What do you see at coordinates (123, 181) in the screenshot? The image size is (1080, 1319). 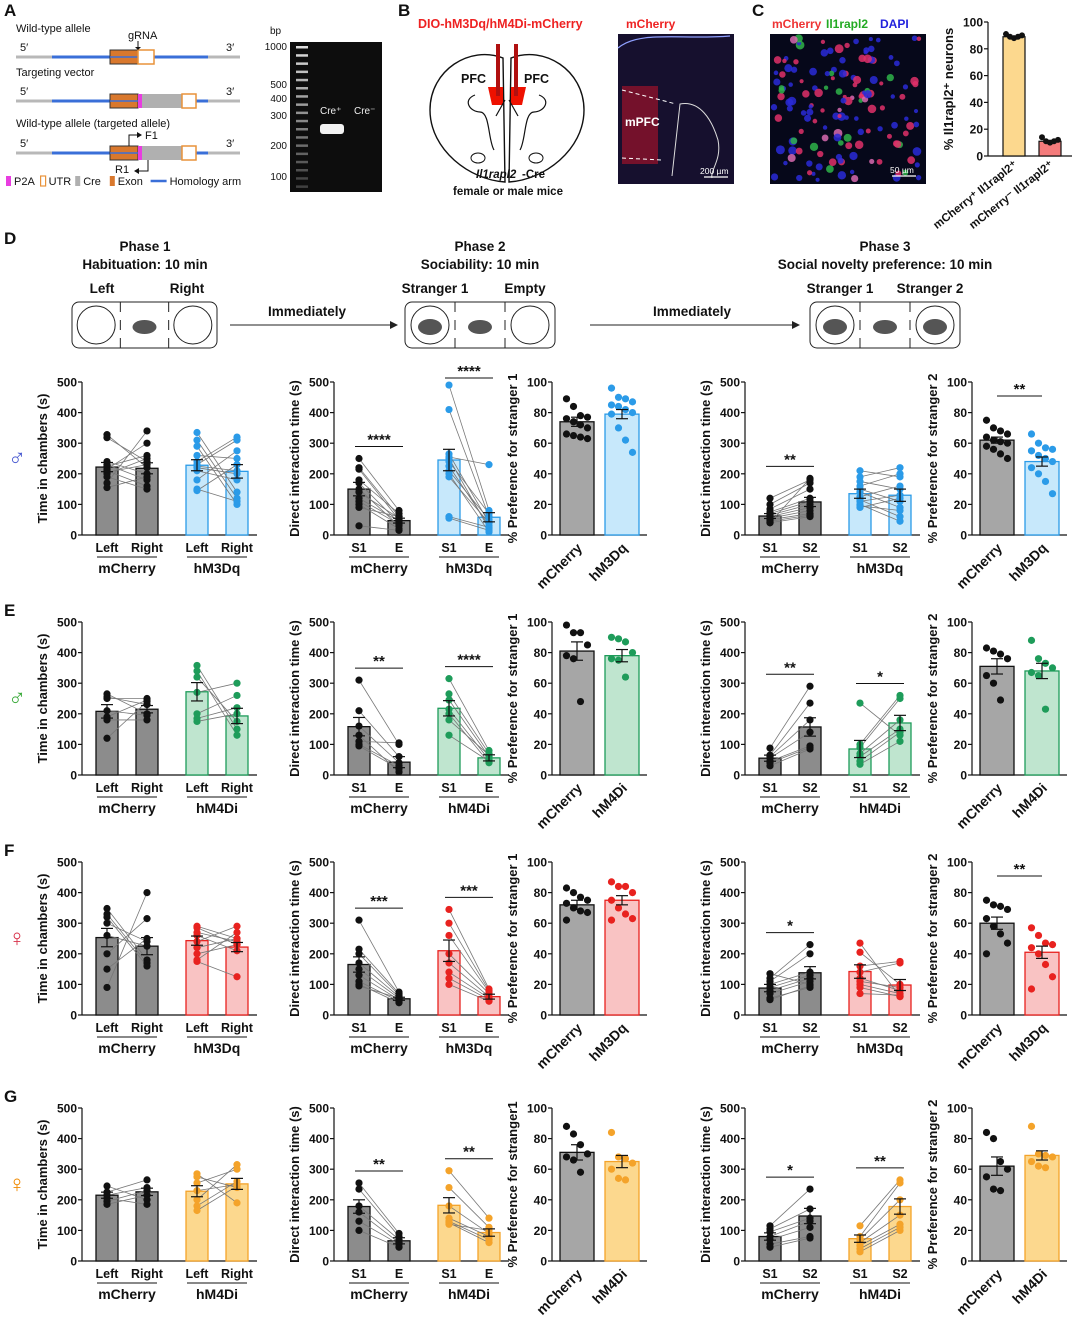 I see `legend-a: P2A UTR Cre Exon Homology arm` at bounding box center [123, 181].